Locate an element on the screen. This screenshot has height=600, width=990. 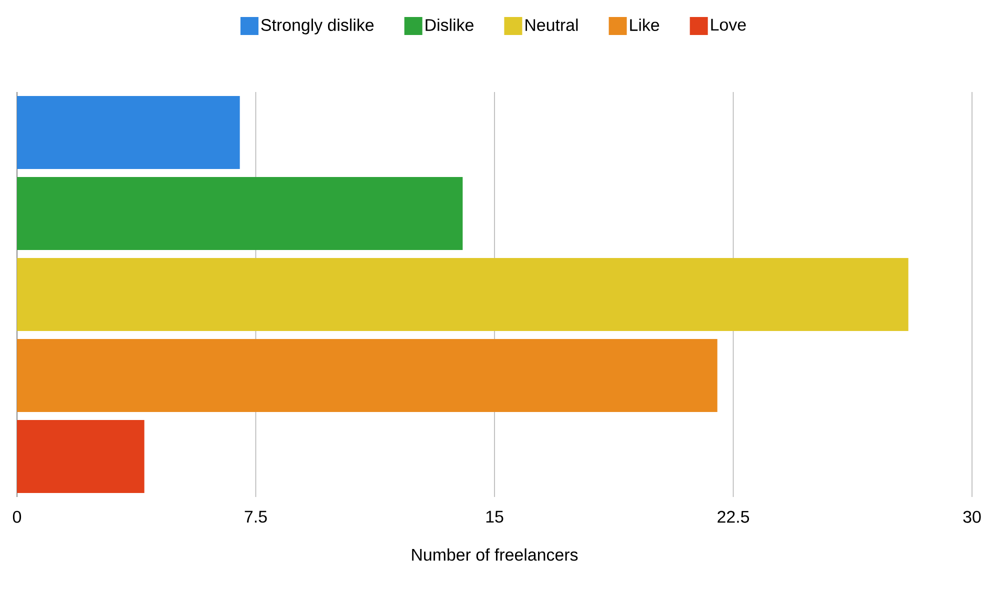
x-tick-label: 7.5 is located at coordinates (255, 516).